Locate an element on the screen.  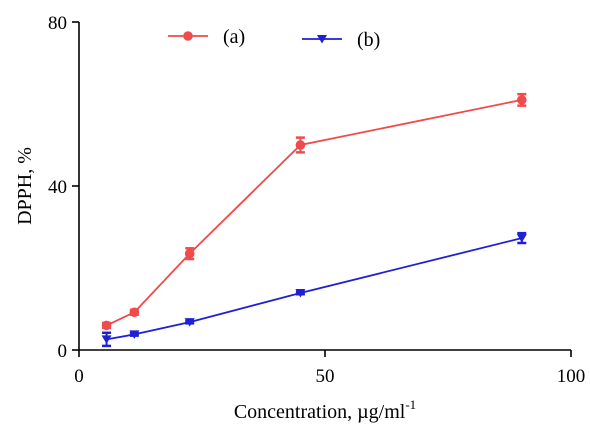
y-axis-title: DPPH, % is located at coordinates (25, 186).